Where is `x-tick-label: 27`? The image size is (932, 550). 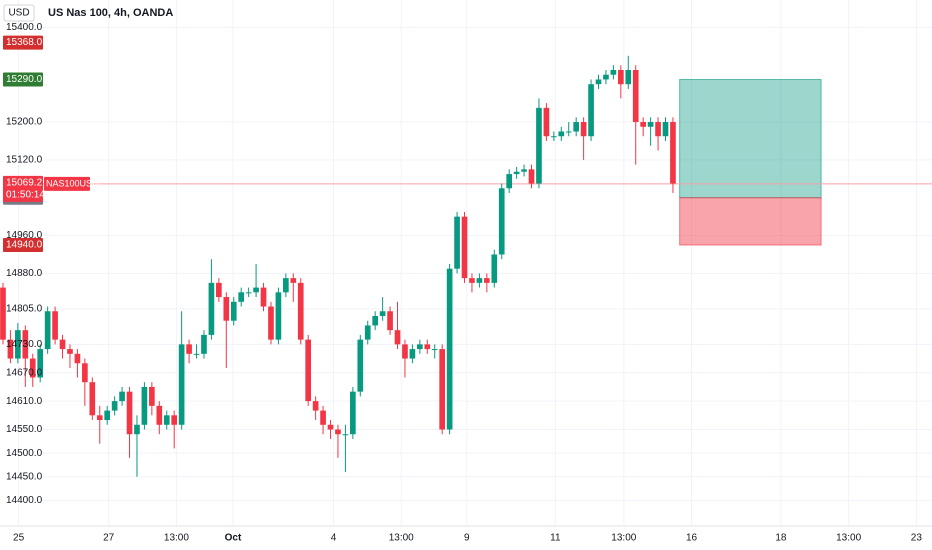
x-tick-label: 27 is located at coordinates (109, 538).